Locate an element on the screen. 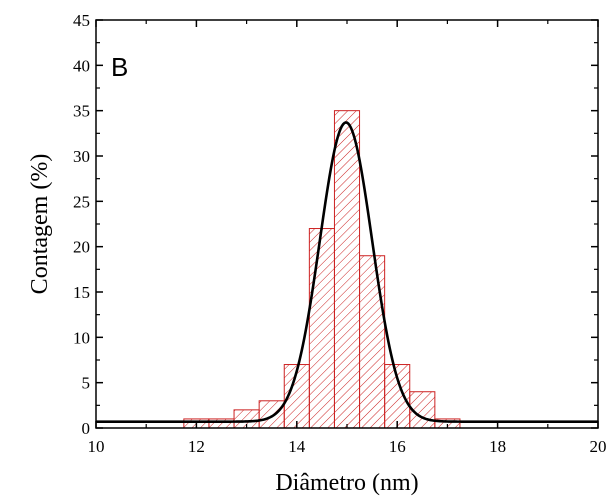  y-tick-label-3: 15 is located at coordinates (81, 292).